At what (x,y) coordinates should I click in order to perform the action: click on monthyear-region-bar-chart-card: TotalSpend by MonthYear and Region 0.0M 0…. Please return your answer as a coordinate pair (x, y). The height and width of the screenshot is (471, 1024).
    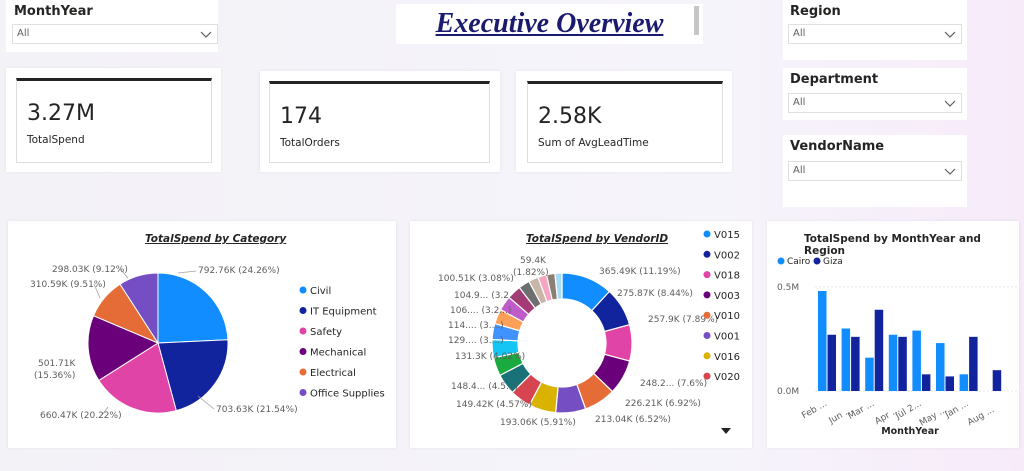
    Looking at the image, I should click on (893, 334).